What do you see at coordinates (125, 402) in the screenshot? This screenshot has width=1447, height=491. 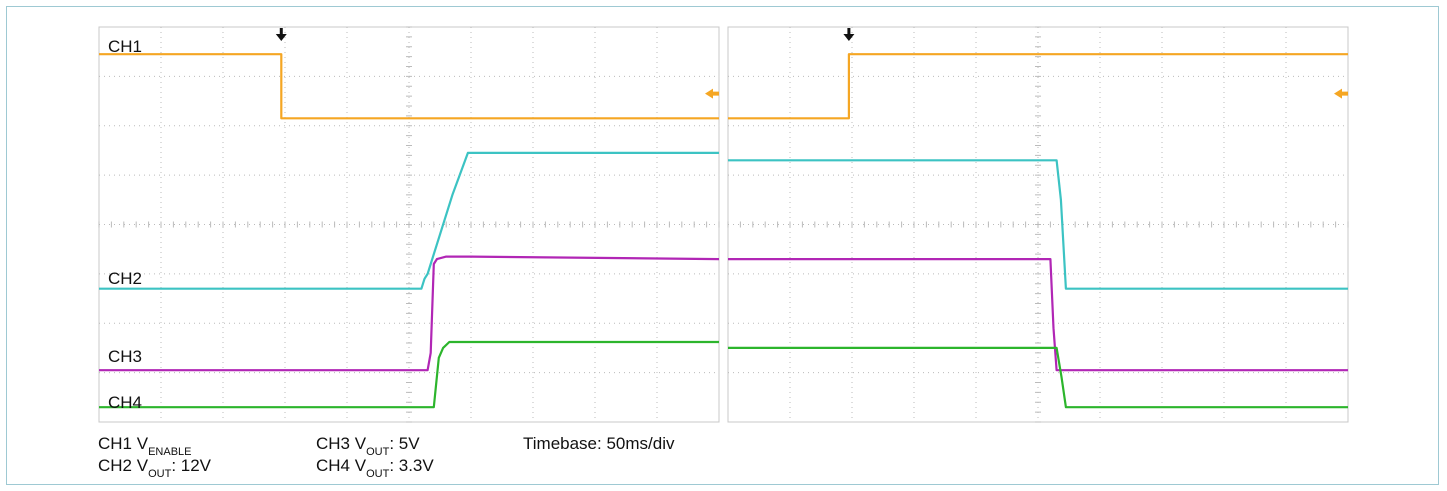 I see `ch4-label: CH4` at bounding box center [125, 402].